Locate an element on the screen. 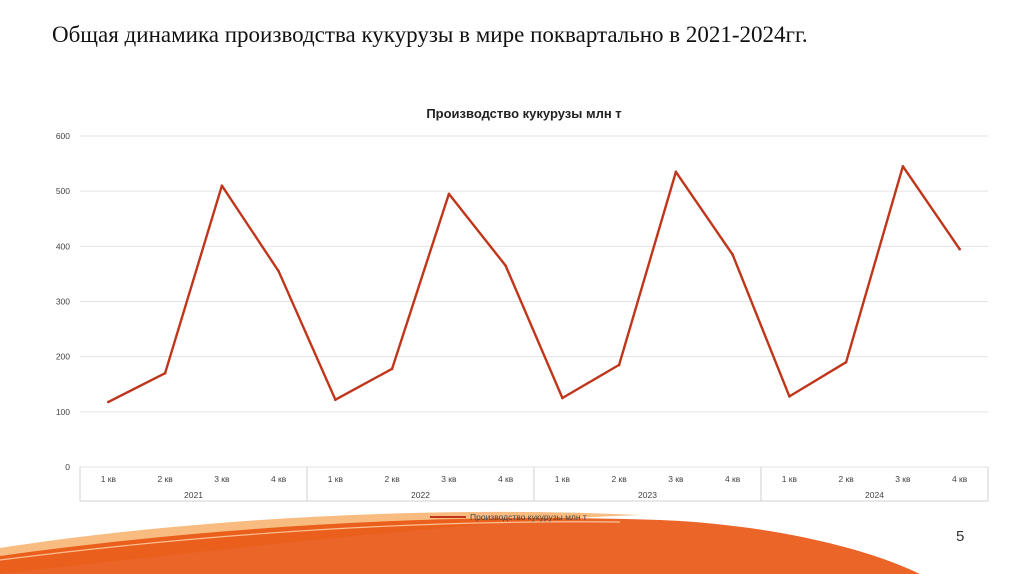 The height and width of the screenshot is (574, 1024). swoosh-highlight is located at coordinates (310, 541).